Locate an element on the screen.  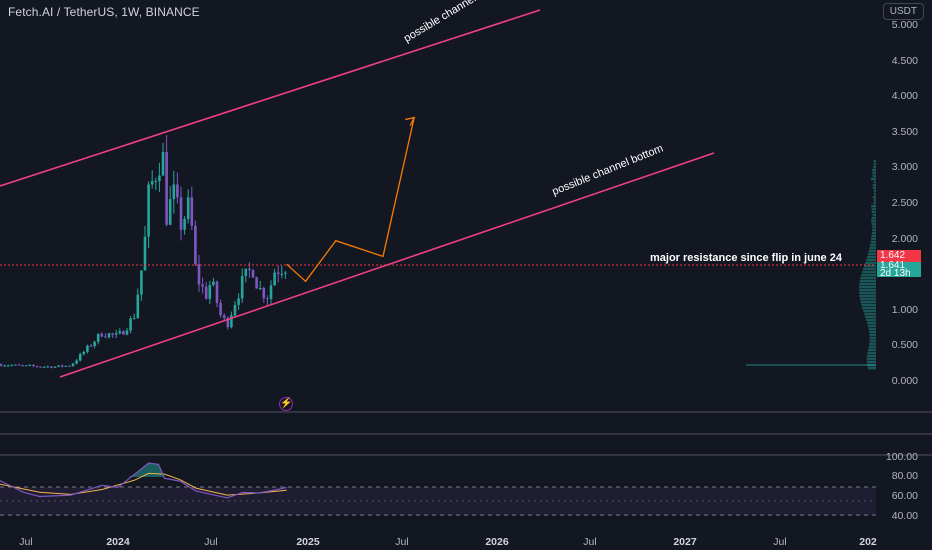
time-tick-label: 2025 is located at coordinates (308, 542).